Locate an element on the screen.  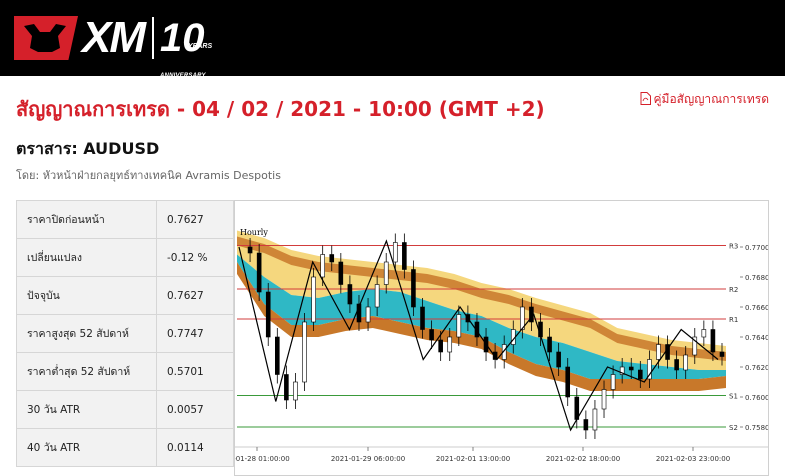
brand-wordmark: XM is located at coordinates (114, 37).